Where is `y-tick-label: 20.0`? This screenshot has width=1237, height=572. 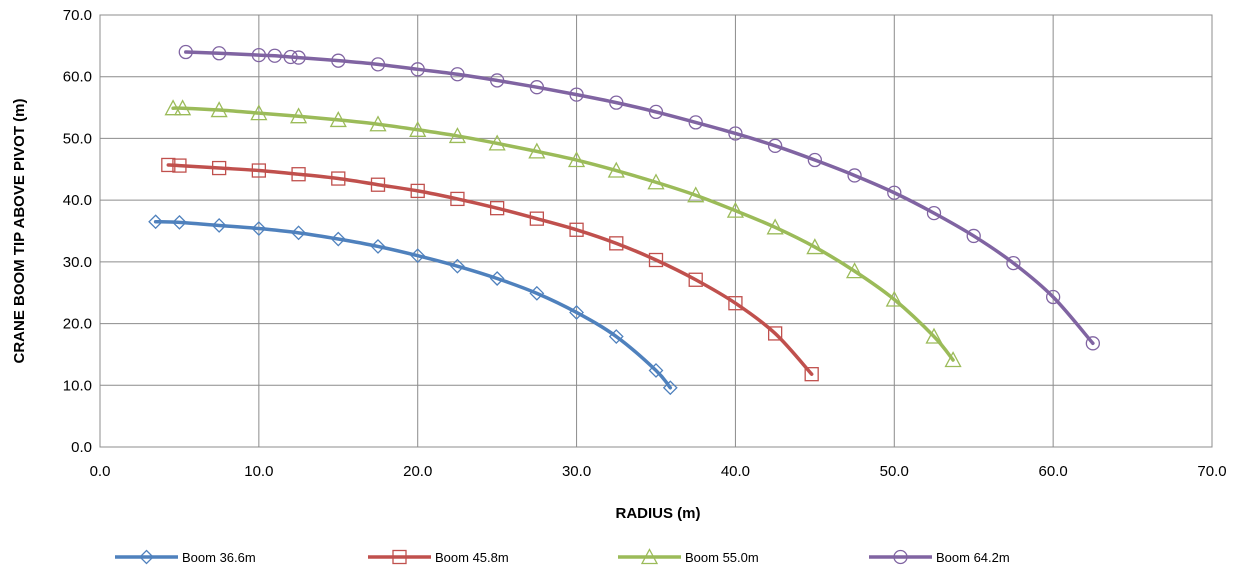 y-tick-label: 20.0 is located at coordinates (77, 324).